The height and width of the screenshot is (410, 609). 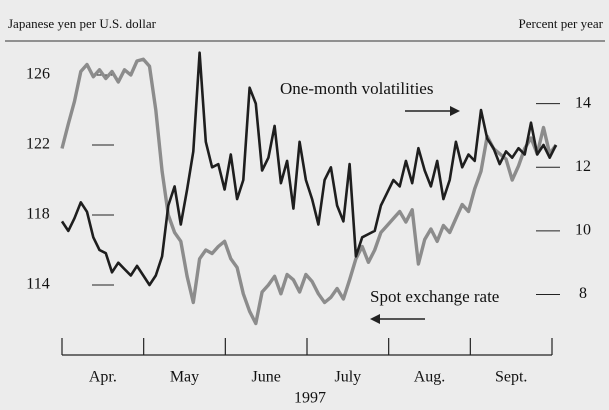 What do you see at coordinates (434, 296) in the screenshot?
I see `annotation: Spot exchange rate` at bounding box center [434, 296].